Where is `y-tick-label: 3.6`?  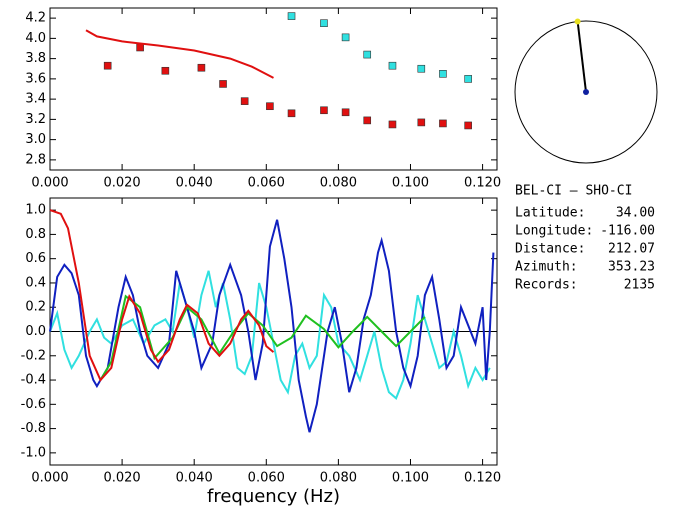 y-tick-label: 3.6 is located at coordinates (35, 78).